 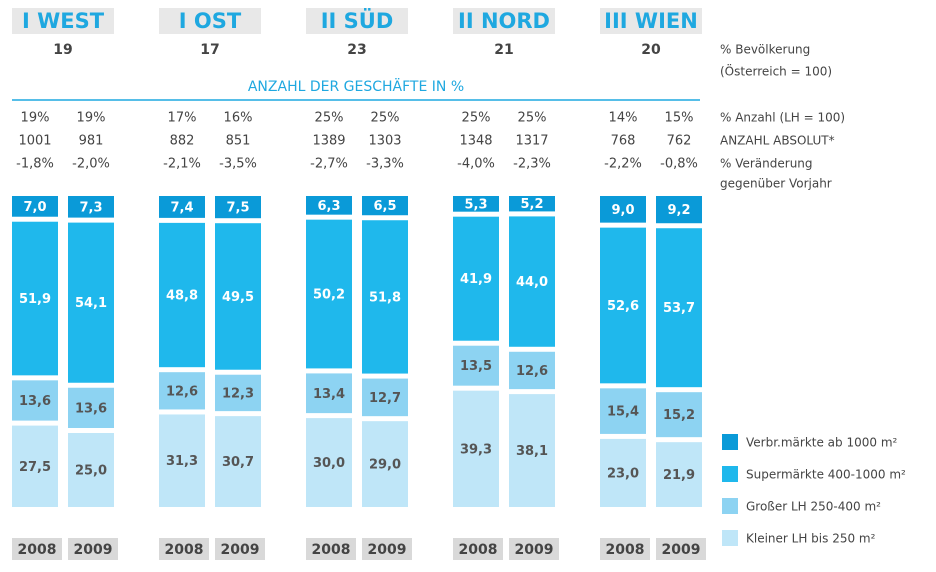 I want to click on bar-label: 13,5, so click(x=476, y=366).